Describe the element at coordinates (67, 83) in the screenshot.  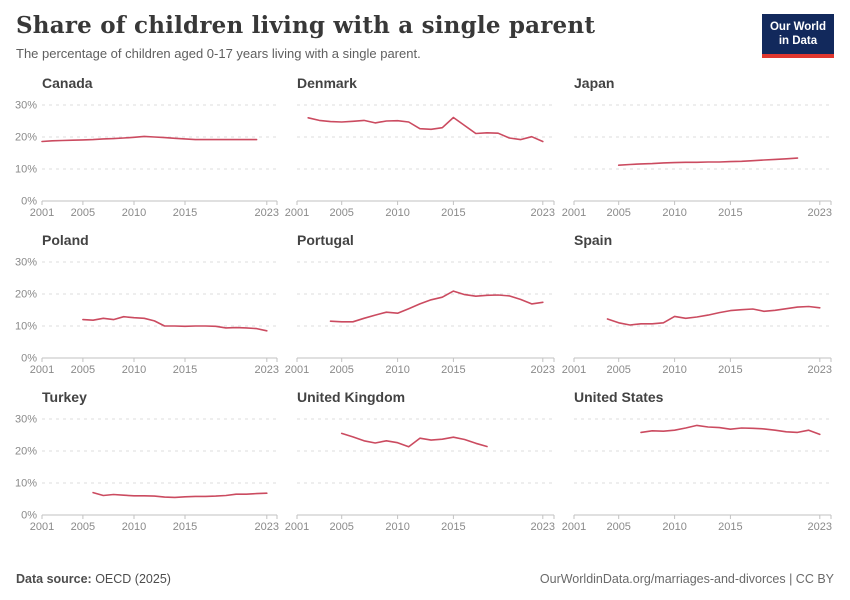
I see `facet-title-canada: Canada` at that location.